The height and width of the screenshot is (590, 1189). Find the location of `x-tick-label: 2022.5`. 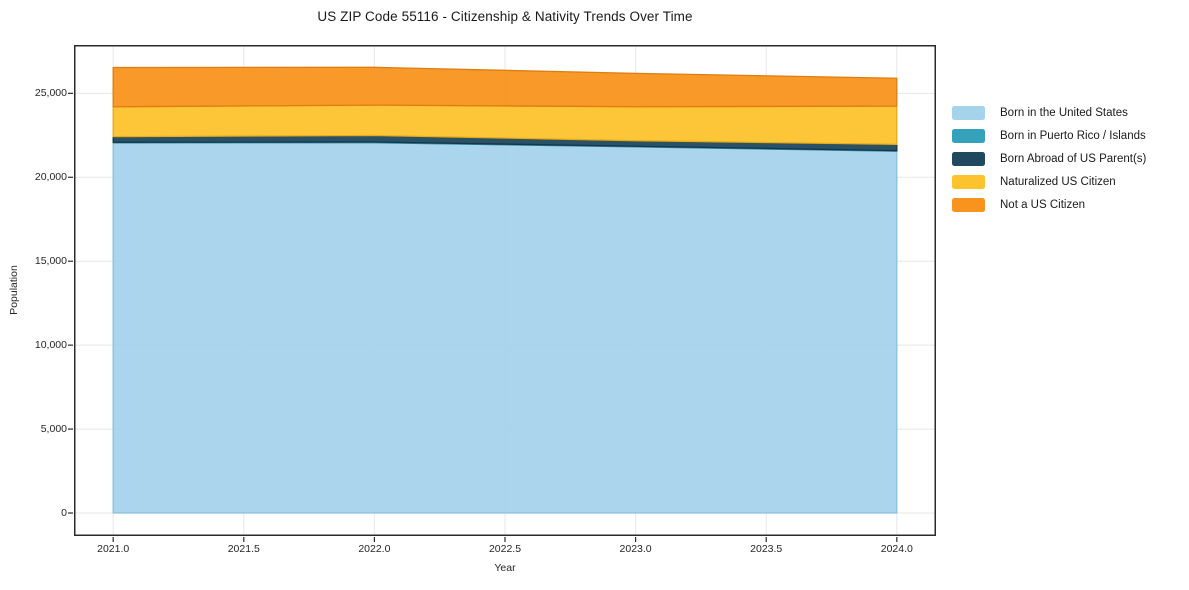

x-tick-label: 2022.5 is located at coordinates (505, 549).